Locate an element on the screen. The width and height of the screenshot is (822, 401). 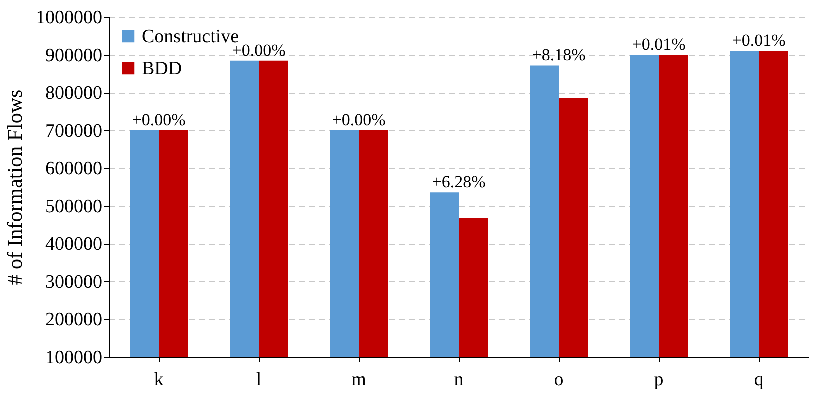
y-tick-label: 500000 is located at coordinates (74, 207).